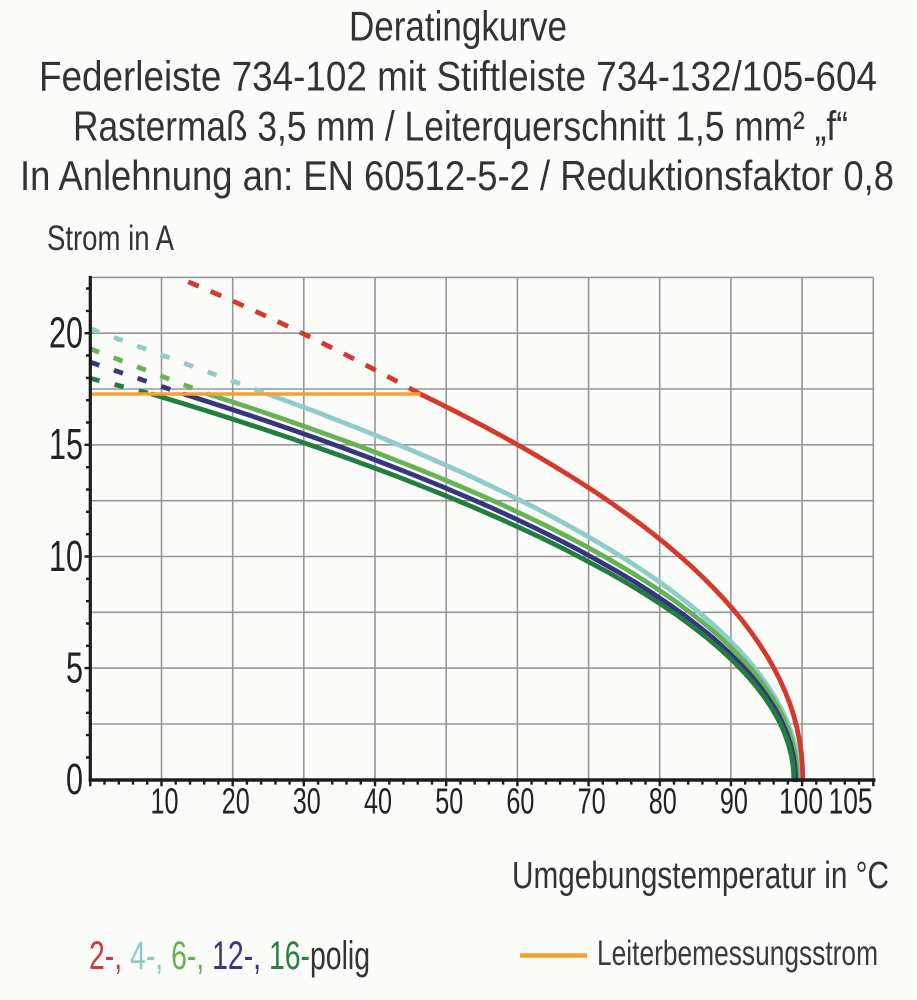 The width and height of the screenshot is (917, 1000). What do you see at coordinates (111, 238) in the screenshot?
I see `svg-text: Strom in A` at bounding box center [111, 238].